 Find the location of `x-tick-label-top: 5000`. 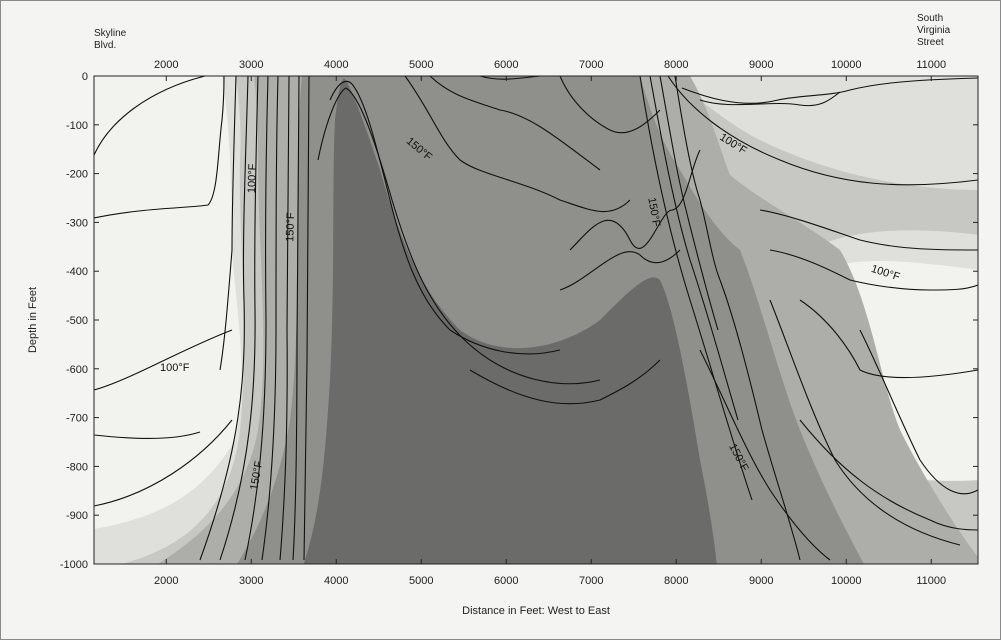

x-tick-label-top: 5000 is located at coordinates (421, 65).